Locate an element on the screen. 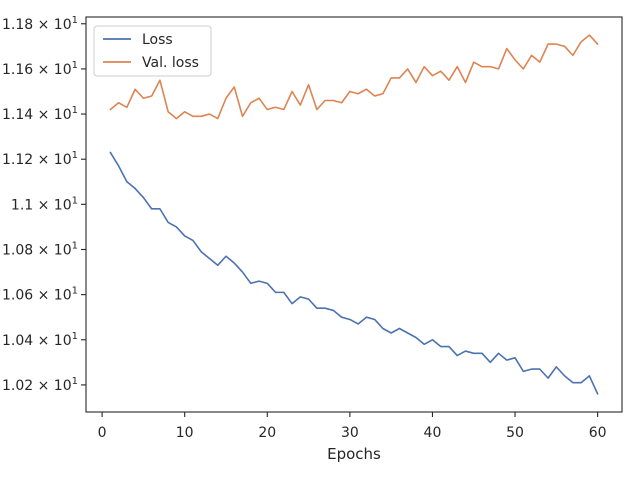  x-tick-label: 40 is located at coordinates (433, 433).